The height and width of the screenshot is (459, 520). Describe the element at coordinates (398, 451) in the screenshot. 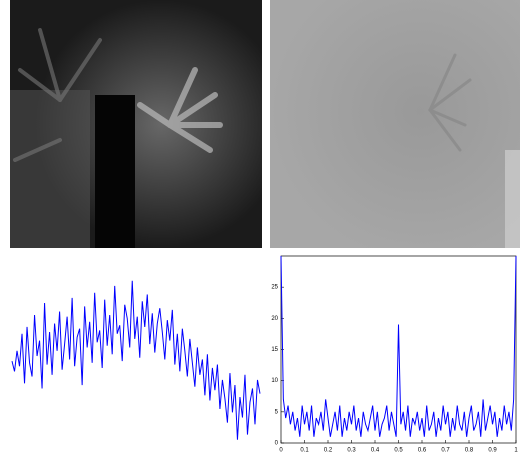

I see `x-tick-label: 0.5` at that location.